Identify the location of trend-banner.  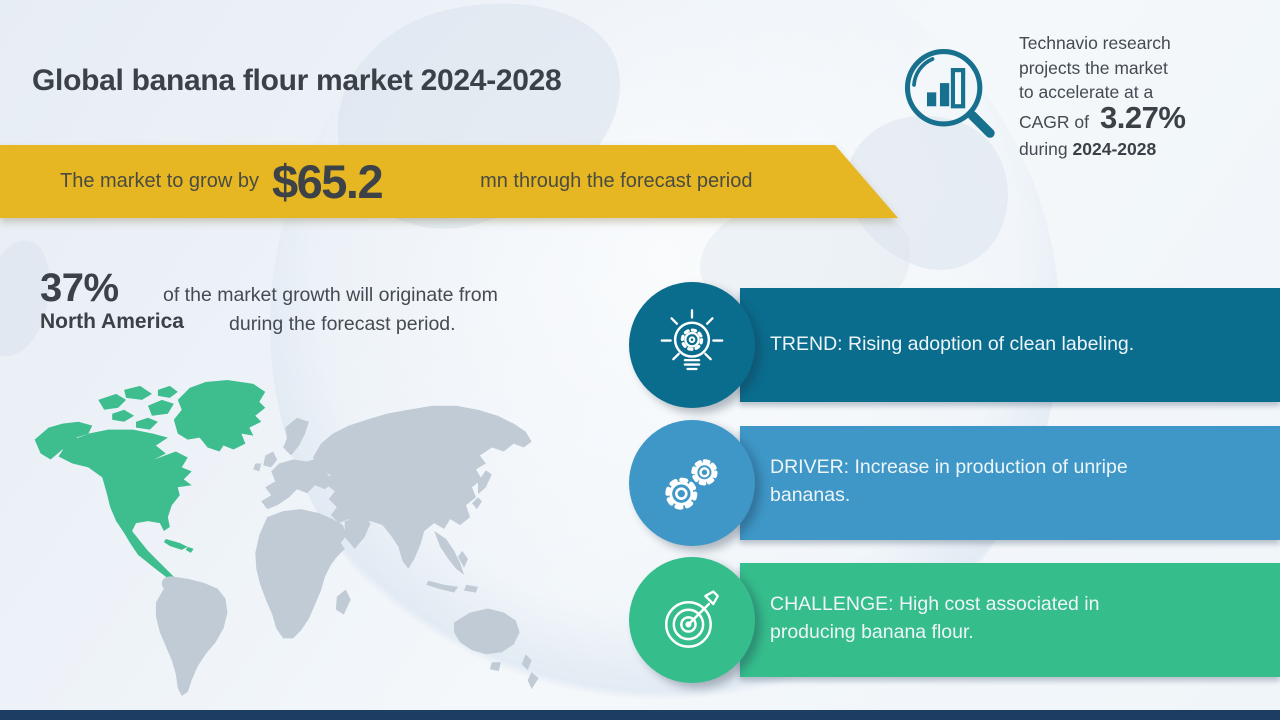
(1010, 345).